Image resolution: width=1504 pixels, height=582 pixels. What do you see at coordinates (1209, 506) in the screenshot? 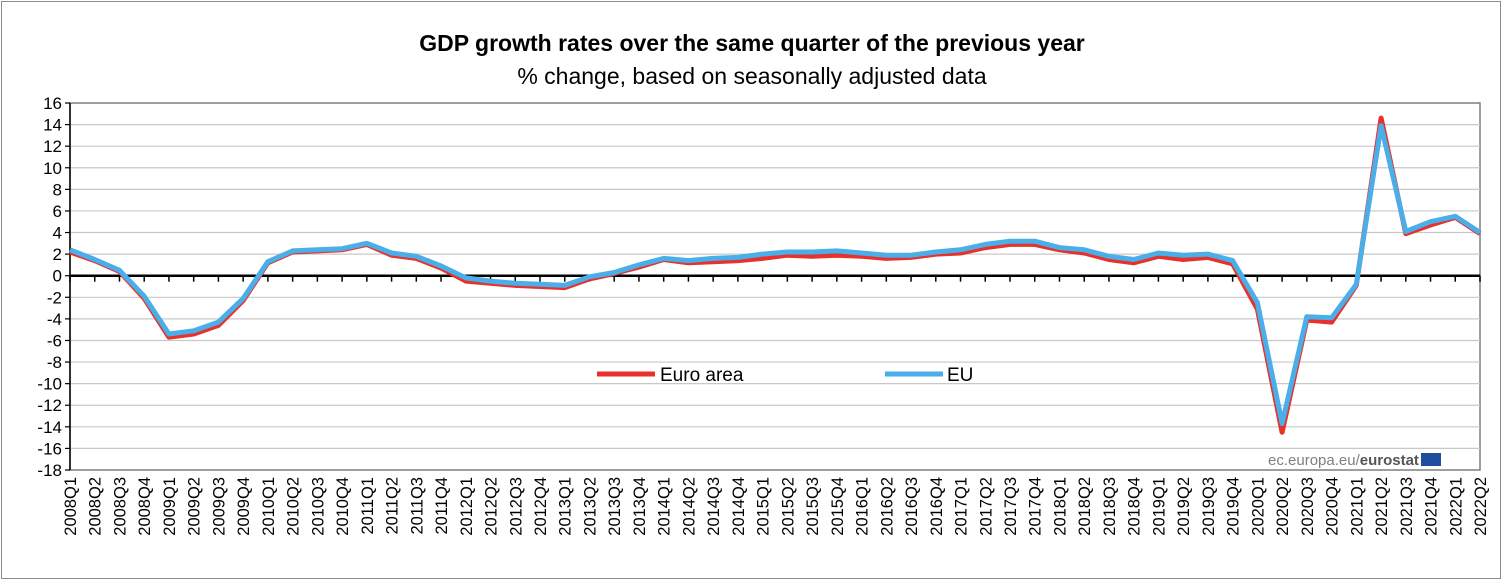
I see `x-tick-label: 2019Q3` at bounding box center [1209, 506].